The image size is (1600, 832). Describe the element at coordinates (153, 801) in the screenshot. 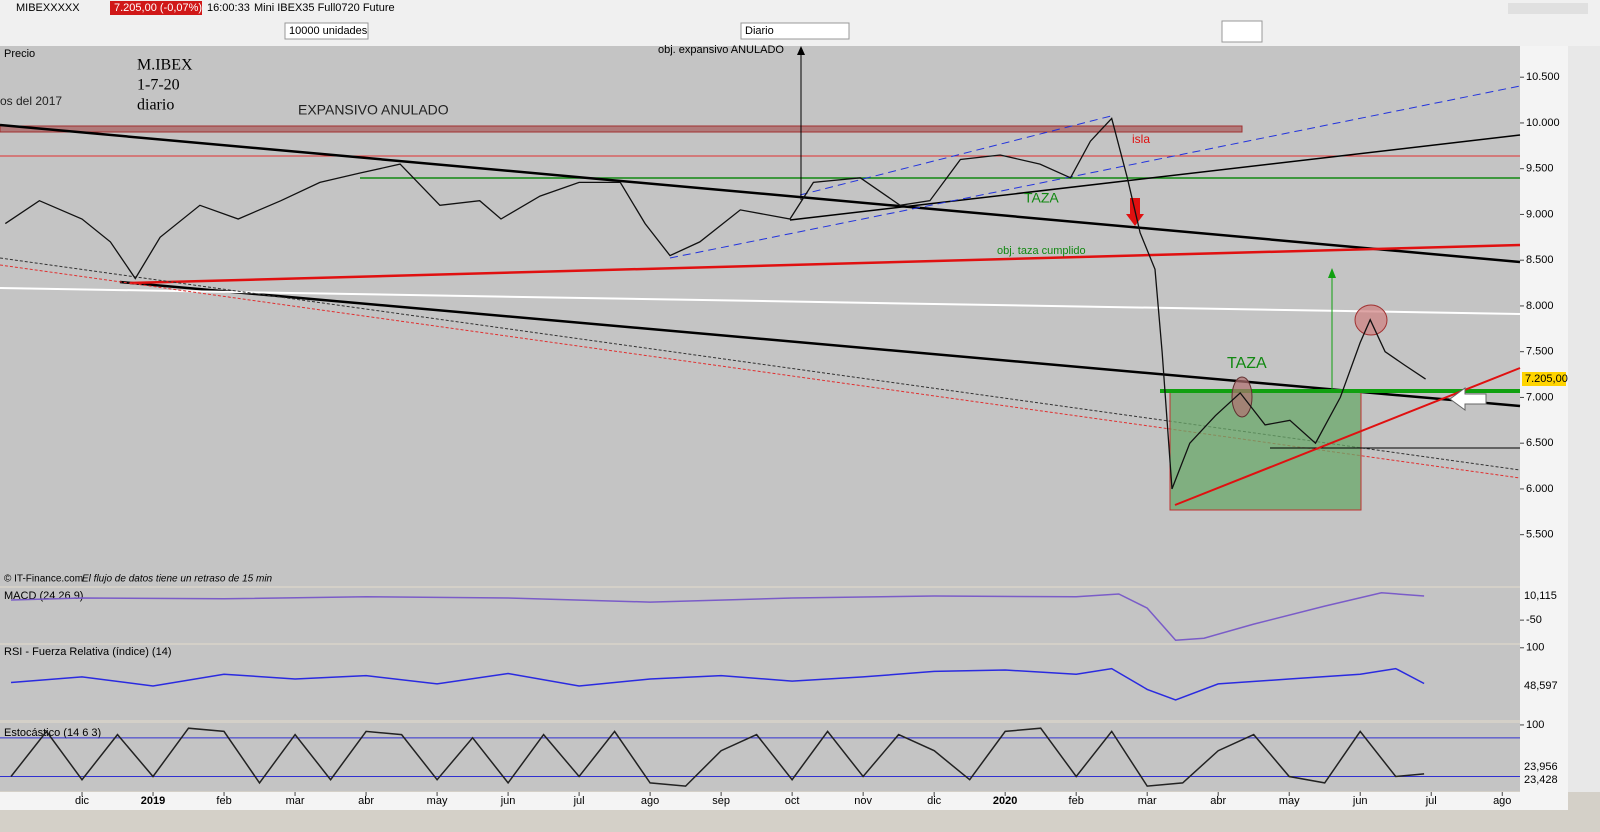

I see `x-tick-label: 2019` at that location.